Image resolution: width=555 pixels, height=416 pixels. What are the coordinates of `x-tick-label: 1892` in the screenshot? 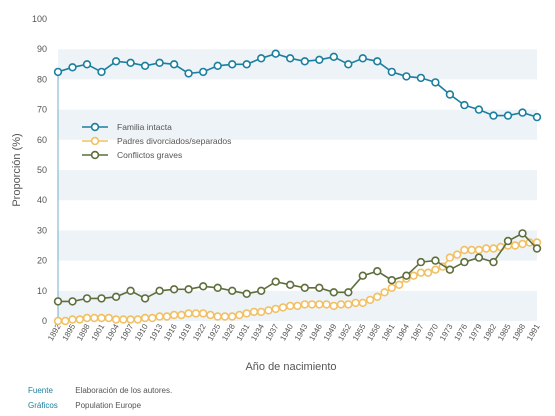 It's located at (54, 332).